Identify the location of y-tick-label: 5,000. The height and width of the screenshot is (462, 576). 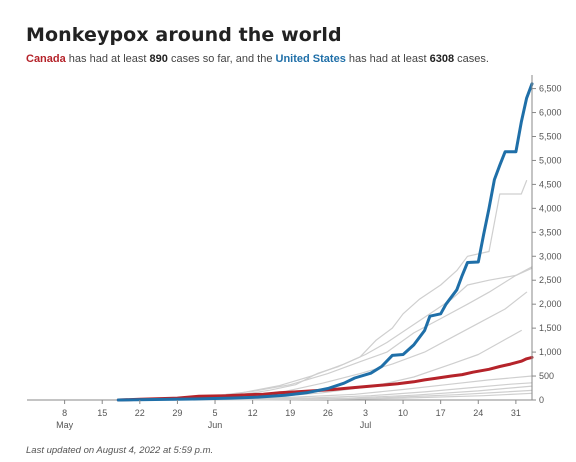
(550, 160).